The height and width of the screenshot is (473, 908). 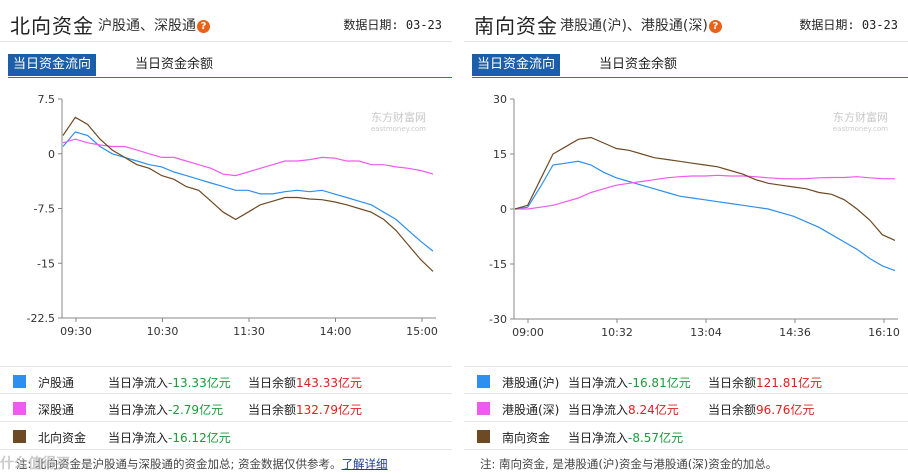 What do you see at coordinates (35, 464) in the screenshot?
I see `site-watermark-logo: 什么值得买` at bounding box center [35, 464].